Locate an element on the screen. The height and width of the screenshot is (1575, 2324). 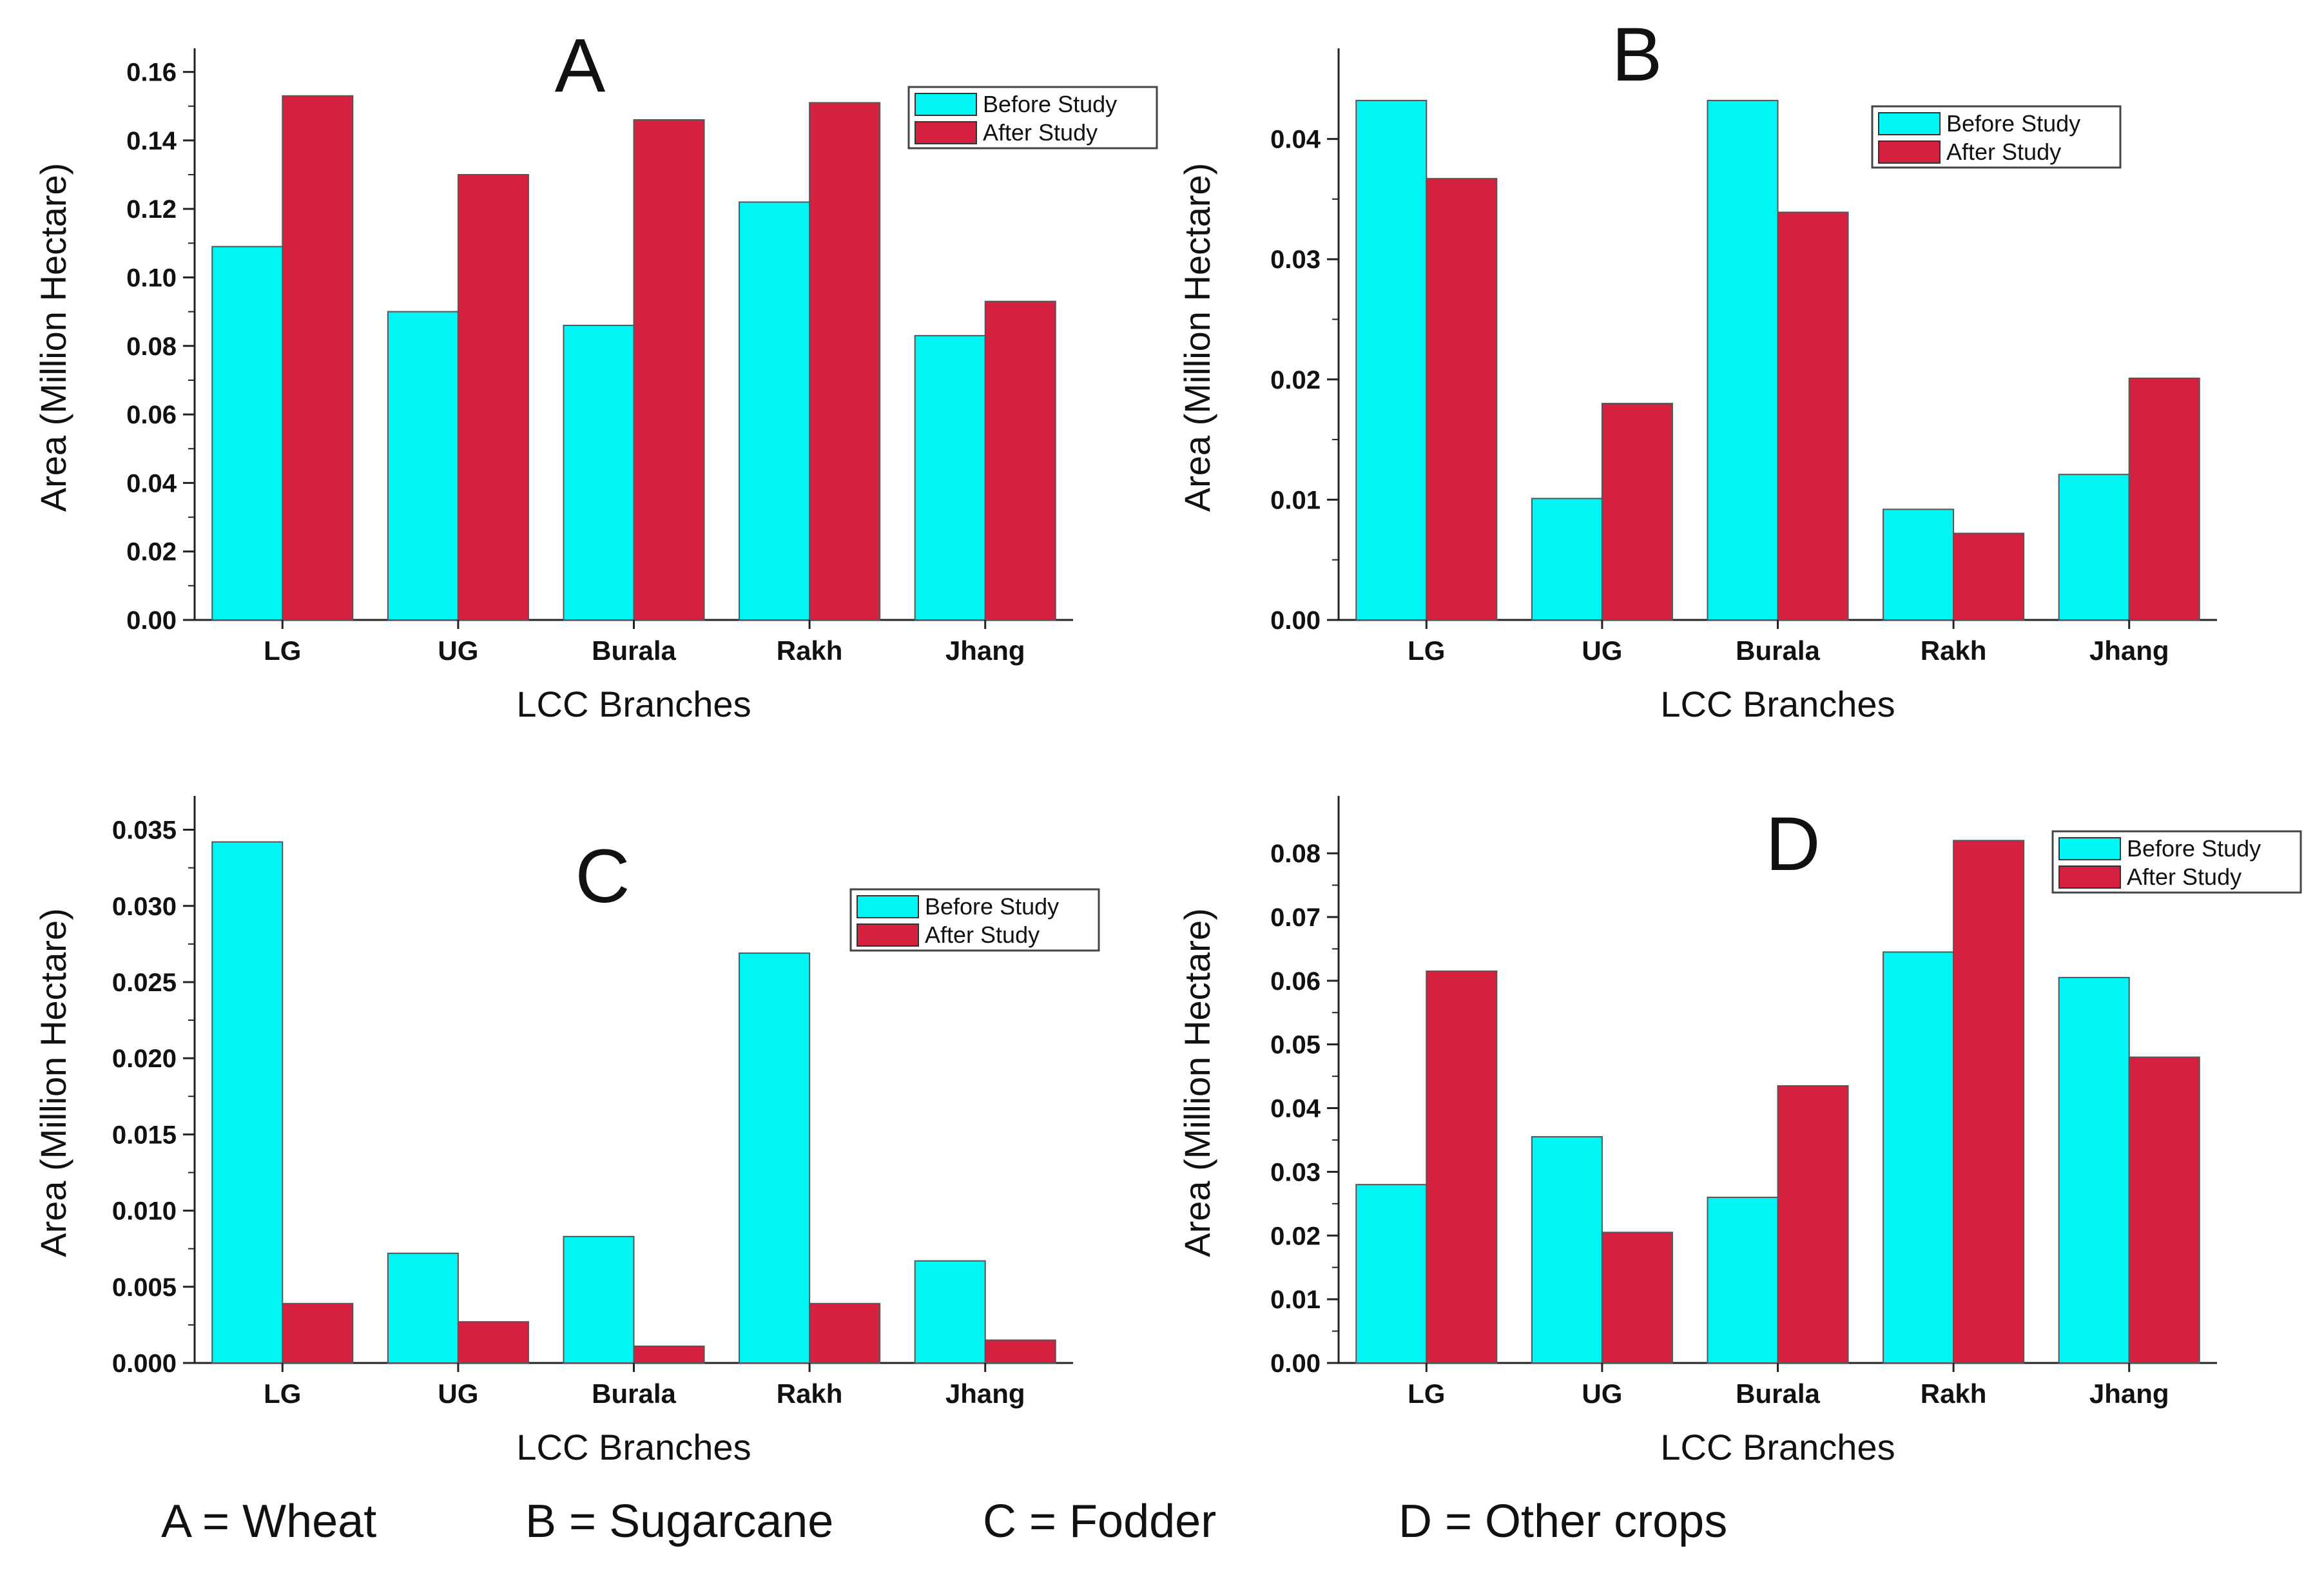
y-tick-label: 0.035 is located at coordinates (144, 830).